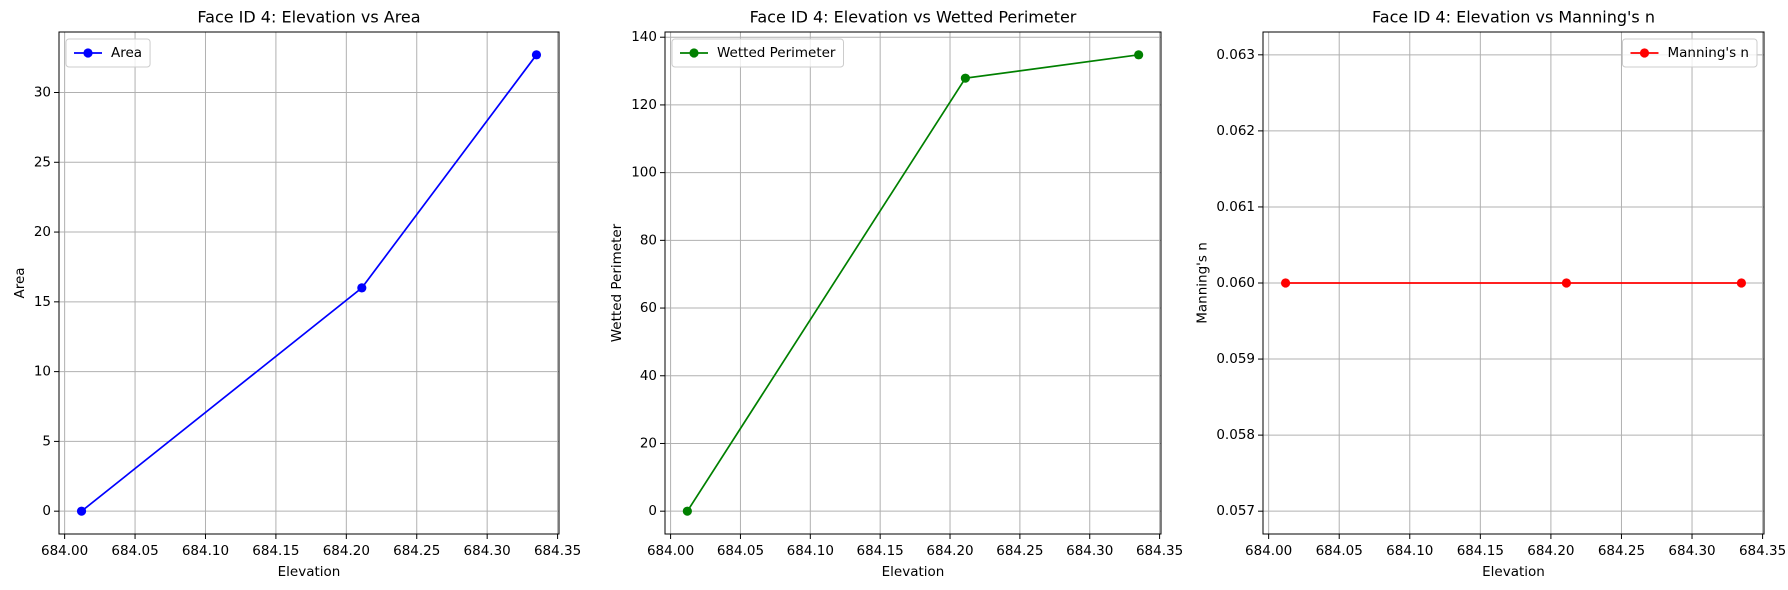 This screenshot has height=590, width=1788. Describe the element at coordinates (644, 173) in the screenshot. I see `y-tick-label: 100` at that location.